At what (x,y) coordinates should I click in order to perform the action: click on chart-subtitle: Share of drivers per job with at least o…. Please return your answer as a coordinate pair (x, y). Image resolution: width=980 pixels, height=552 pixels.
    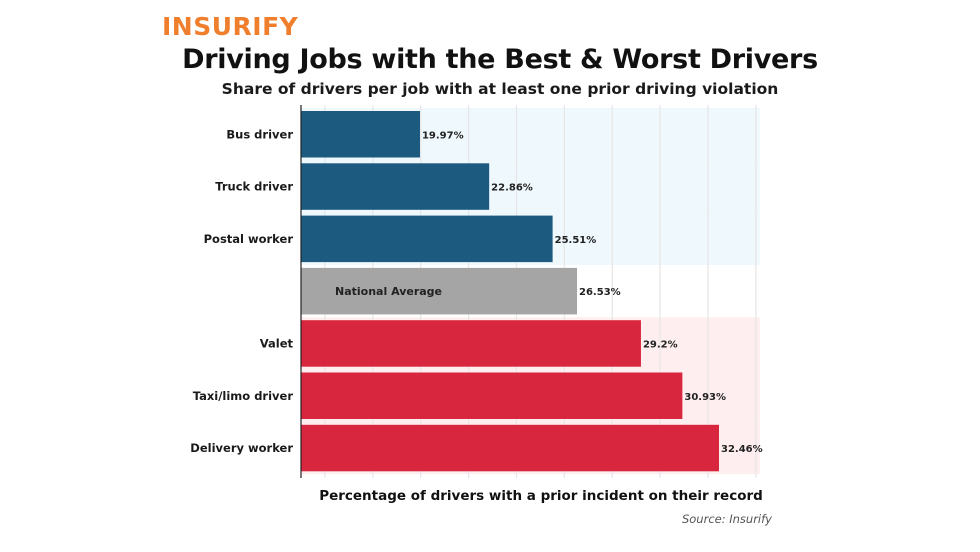
    Looking at the image, I should click on (500, 89).